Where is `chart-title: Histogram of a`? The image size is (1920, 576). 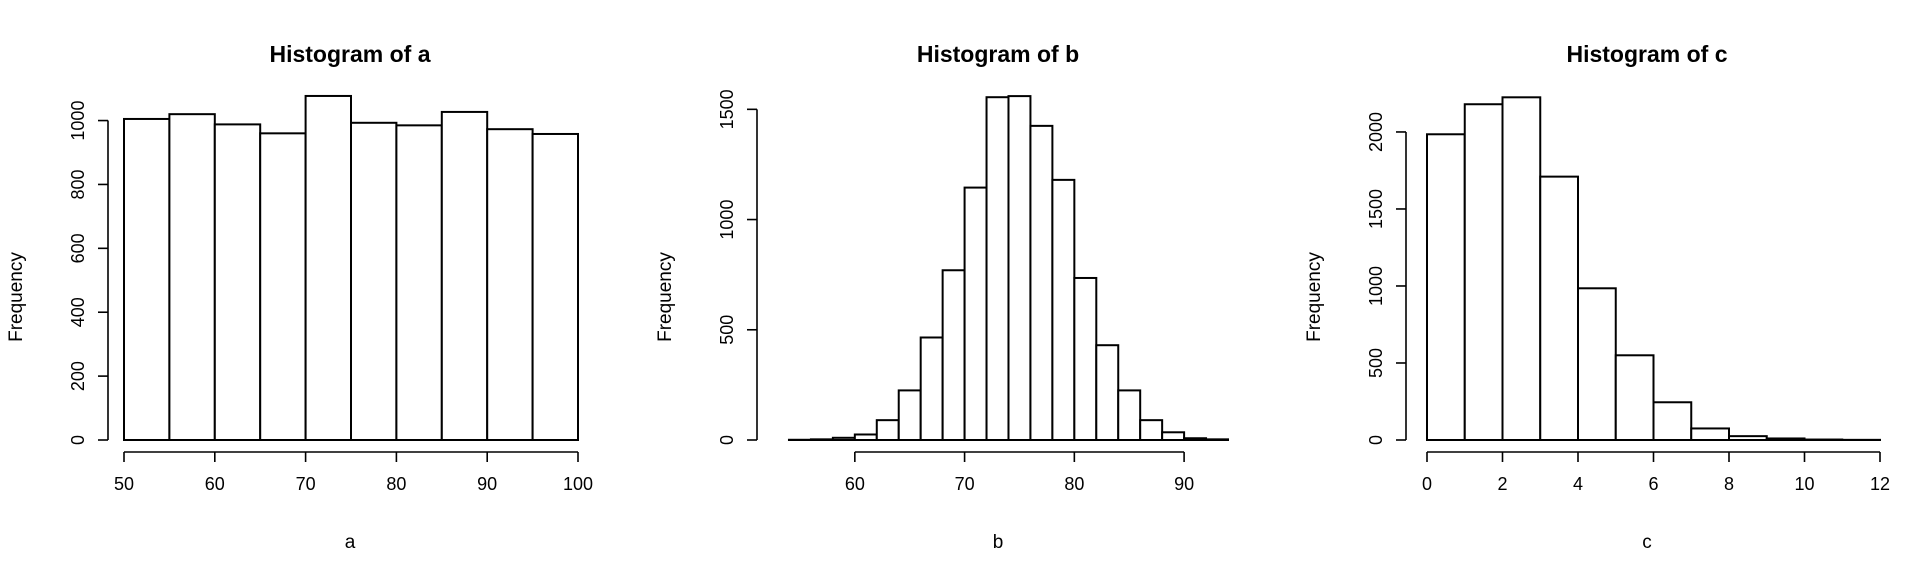
chart-title: Histogram of a is located at coordinates (349, 54).